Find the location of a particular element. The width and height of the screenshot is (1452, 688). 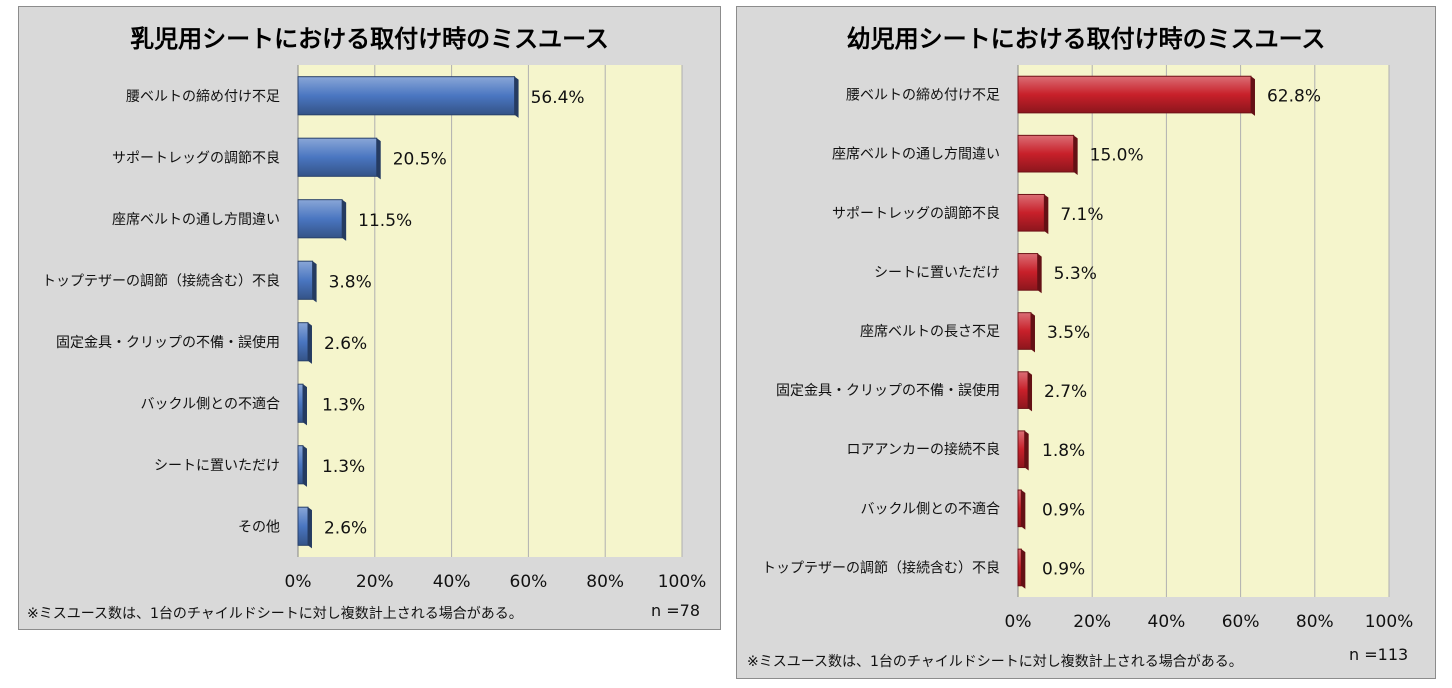

bar-group: サポートレッグの調節不良 20.5% is located at coordinates (279, 158).